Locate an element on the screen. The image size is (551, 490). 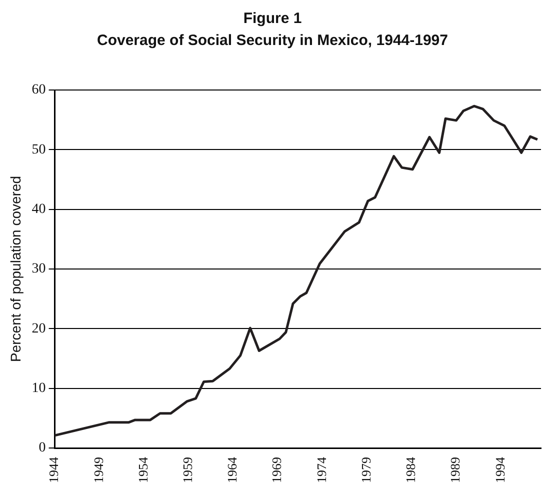
y-tick-label: 10 is located at coordinates (39, 388).